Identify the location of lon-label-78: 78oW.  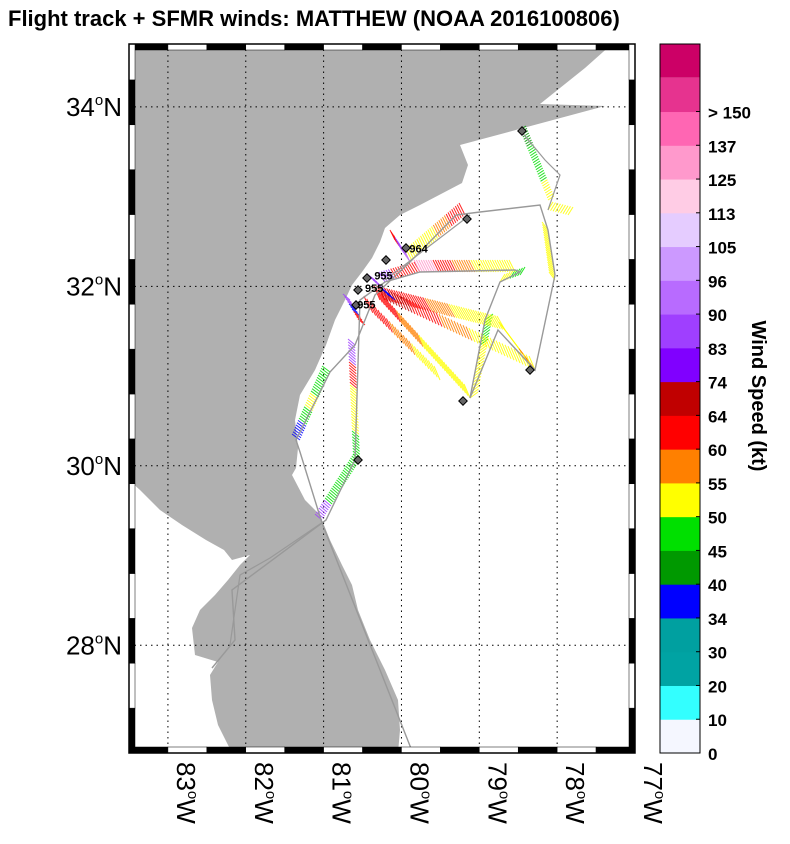
(575, 793).